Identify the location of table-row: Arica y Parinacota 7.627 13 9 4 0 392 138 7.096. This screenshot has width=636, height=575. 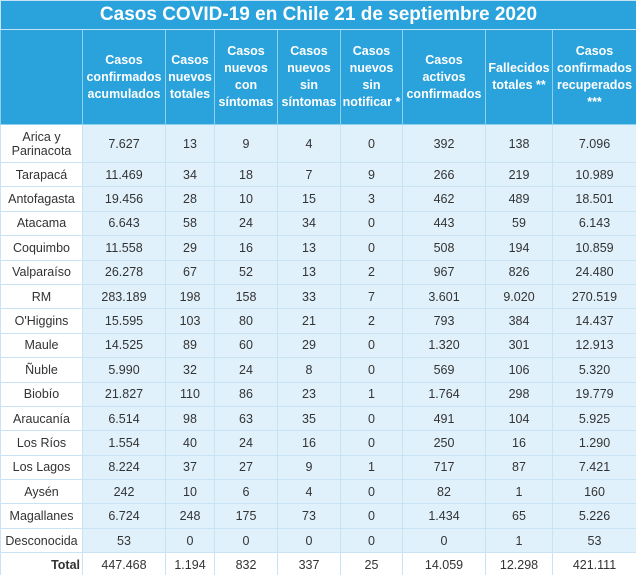
(318, 143).